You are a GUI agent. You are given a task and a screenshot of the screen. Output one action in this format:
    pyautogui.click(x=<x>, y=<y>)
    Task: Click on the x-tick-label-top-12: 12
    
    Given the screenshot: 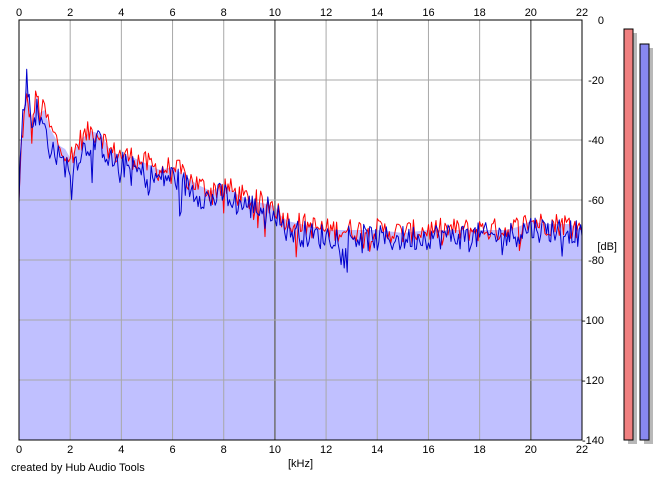 What is the action you would take?
    pyautogui.click(x=326, y=13)
    